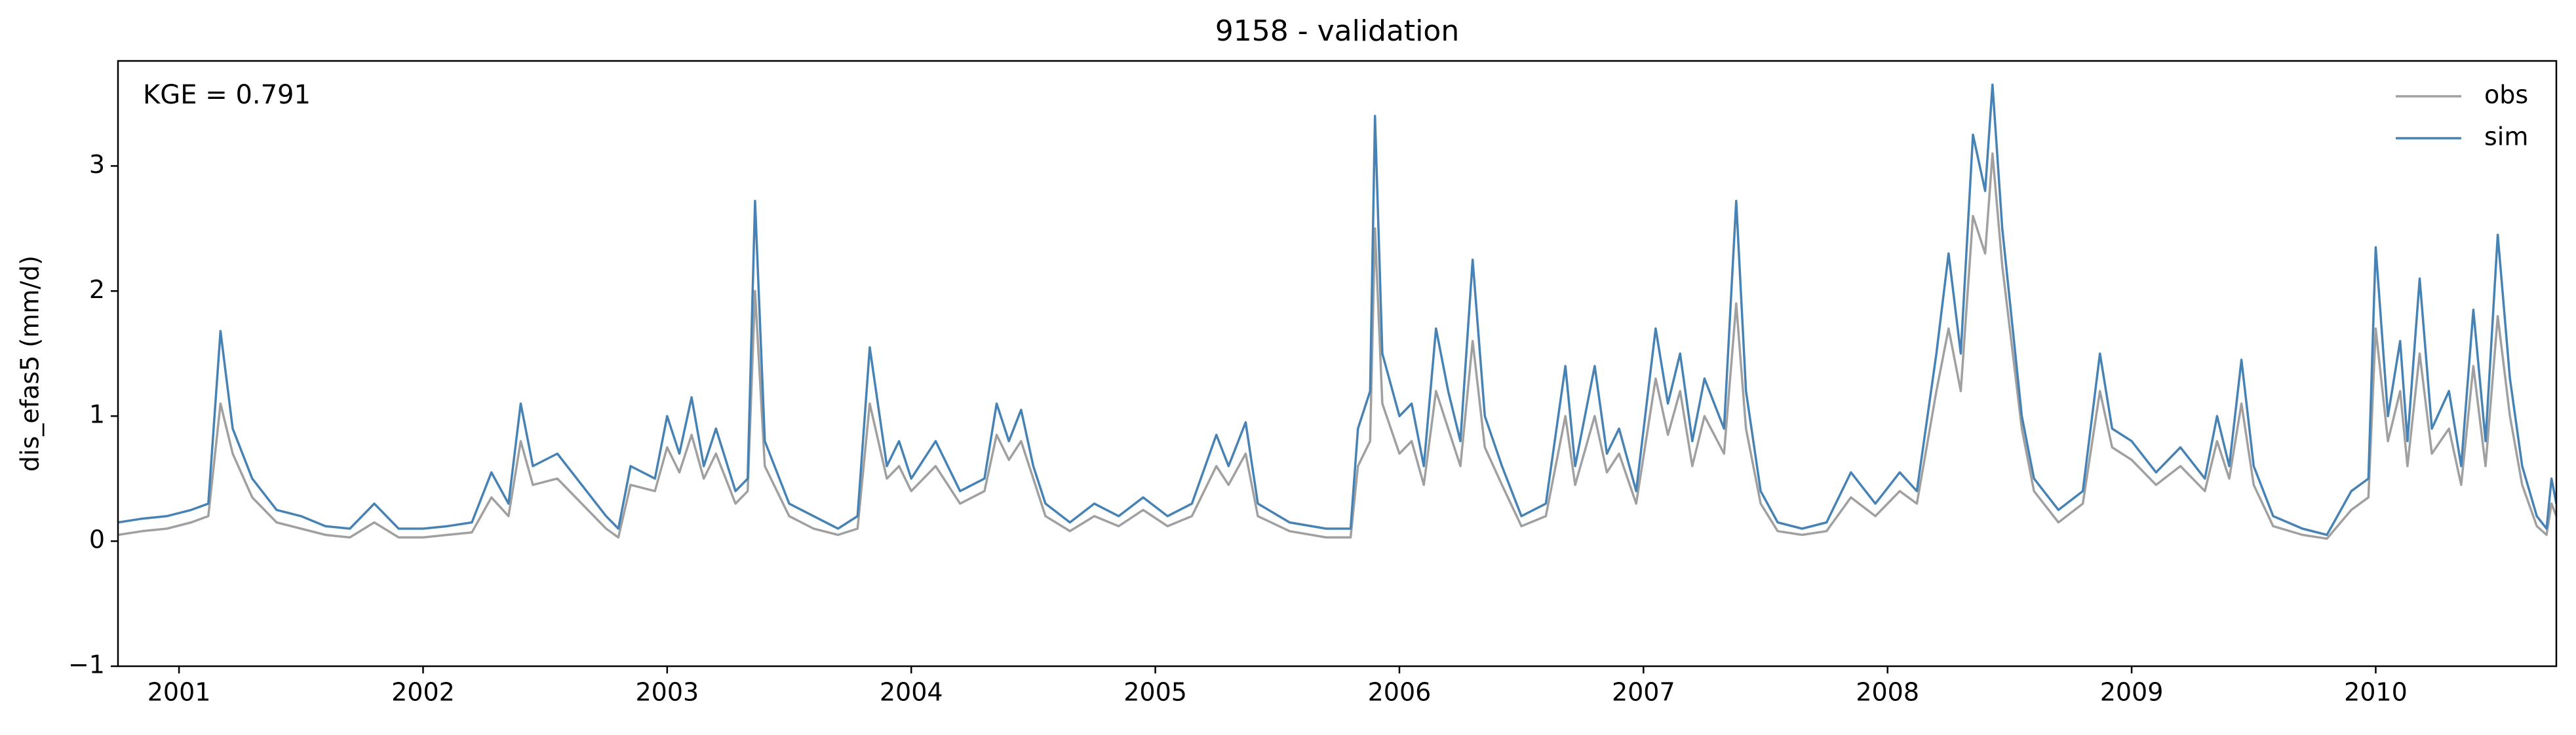 The width and height of the screenshot is (2576, 735). What do you see at coordinates (423, 692) in the screenshot?
I see `x-tick-label: 2002` at bounding box center [423, 692].